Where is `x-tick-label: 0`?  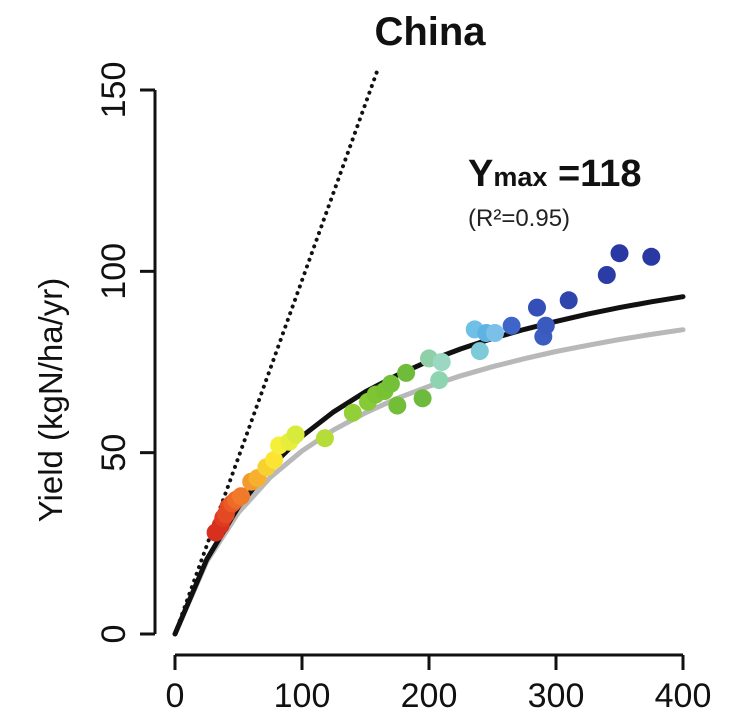 x-tick-label: 0 is located at coordinates (175, 696).